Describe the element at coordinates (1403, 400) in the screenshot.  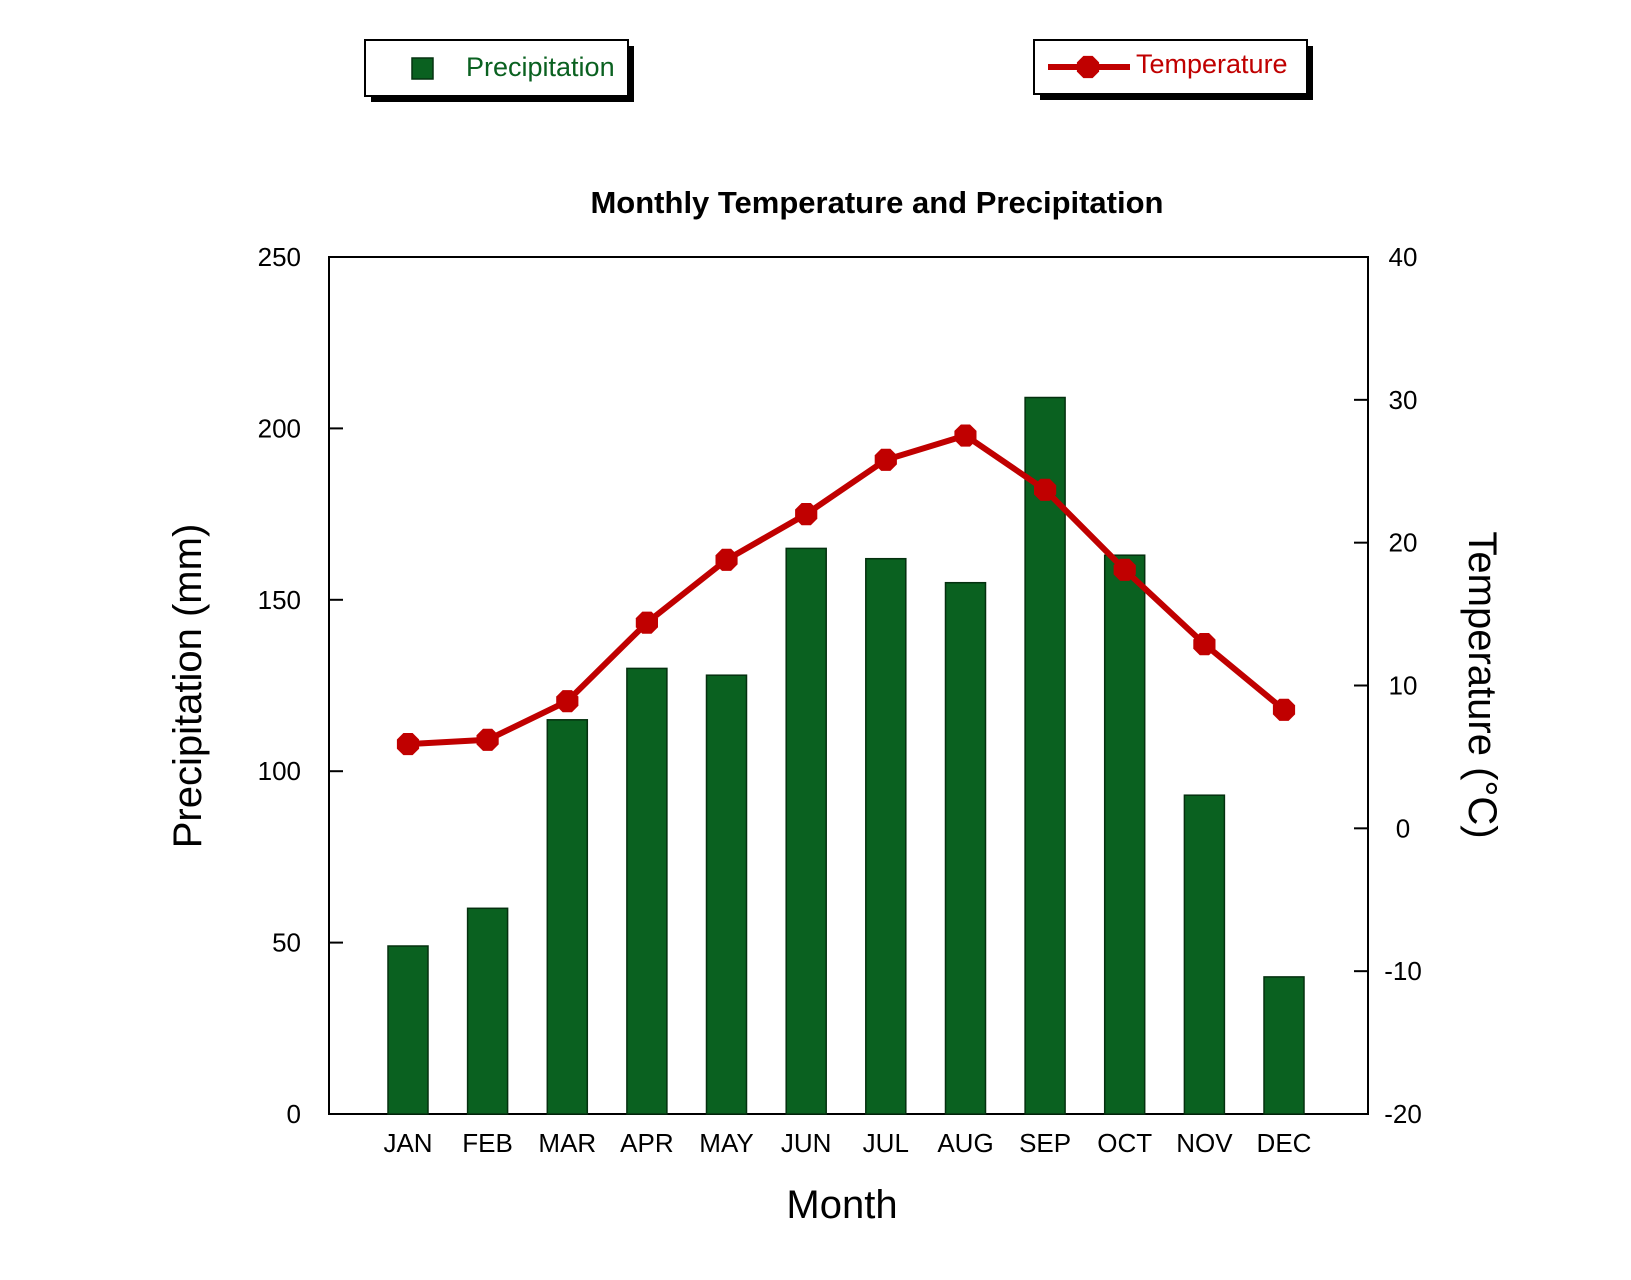
I see `right-tick-label: 30` at that location.